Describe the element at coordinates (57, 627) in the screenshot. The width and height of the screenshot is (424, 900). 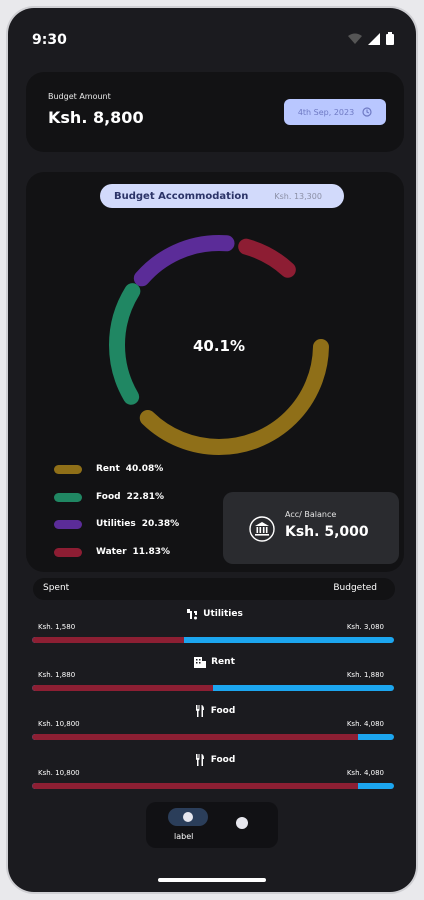
I see `spent-amount: Ksh. 1,580` at that location.